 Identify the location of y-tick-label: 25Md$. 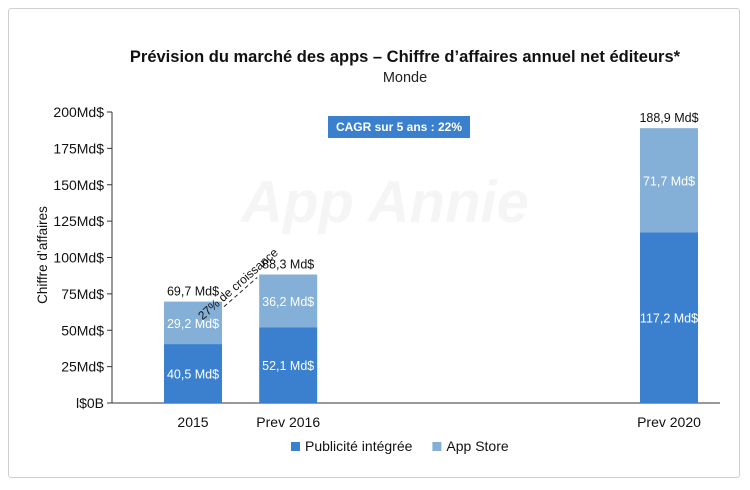
(82, 367).